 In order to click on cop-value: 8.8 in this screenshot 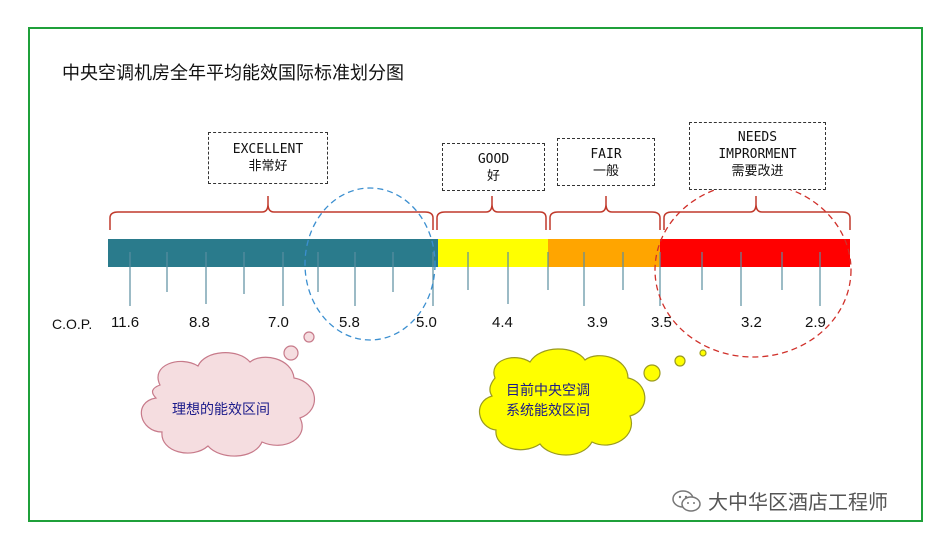, I will do `click(199, 322)`.